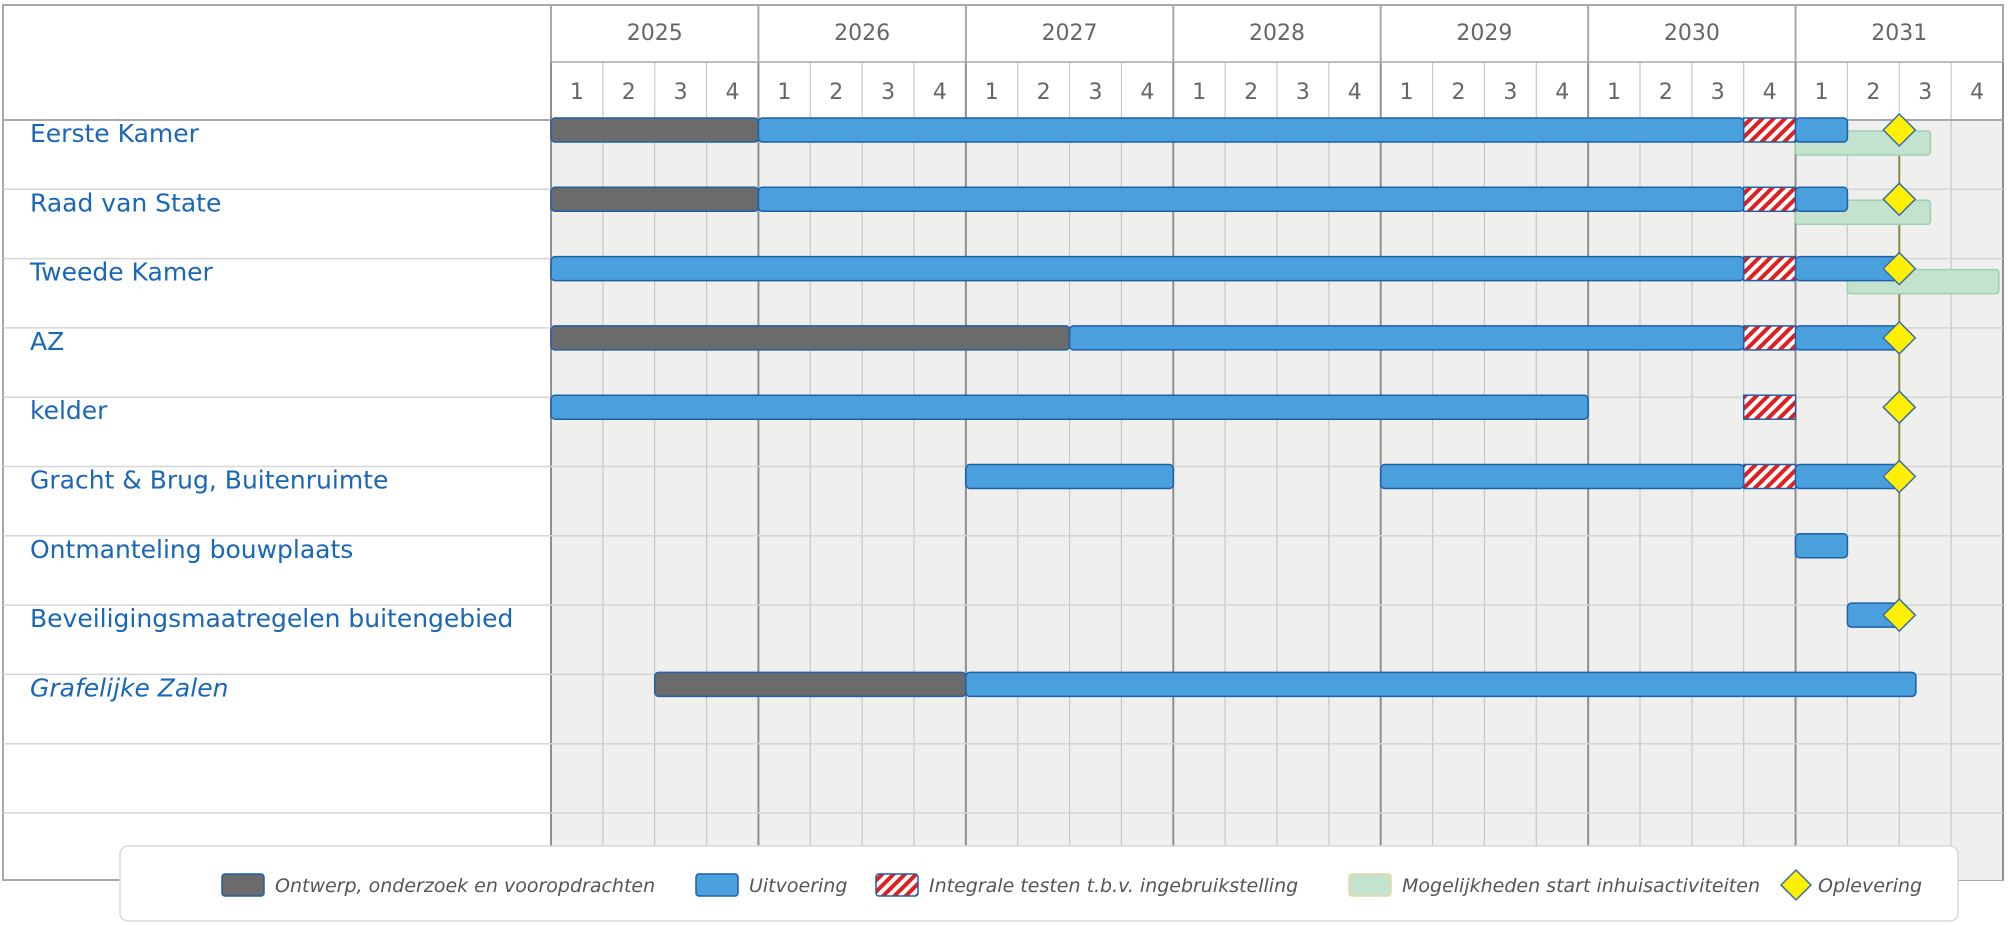 This screenshot has width=2008, height=925. I want to click on row-label: Beveiligingsmaatregelen buitengebied, so click(271, 618).